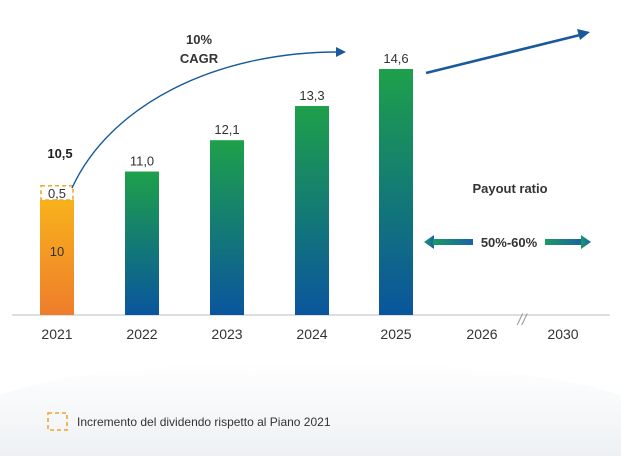  I want to click on x-tick-2023: 2023, so click(226, 334).